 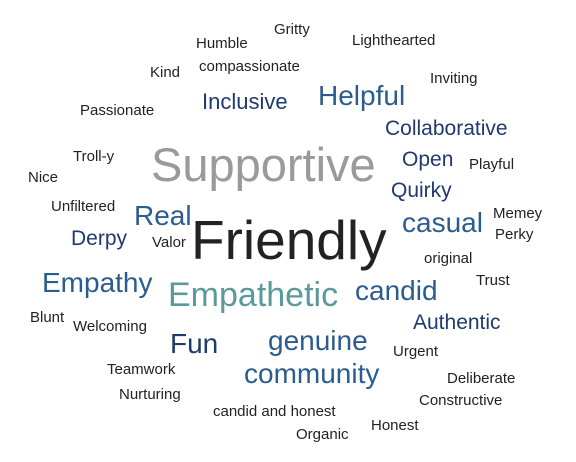 I want to click on word-authentic: Authentic, so click(x=457, y=322).